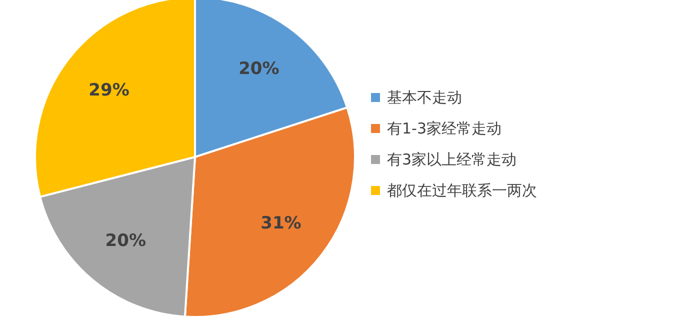  I want to click on legend-label: 有3家以上经常走动, so click(452, 159).